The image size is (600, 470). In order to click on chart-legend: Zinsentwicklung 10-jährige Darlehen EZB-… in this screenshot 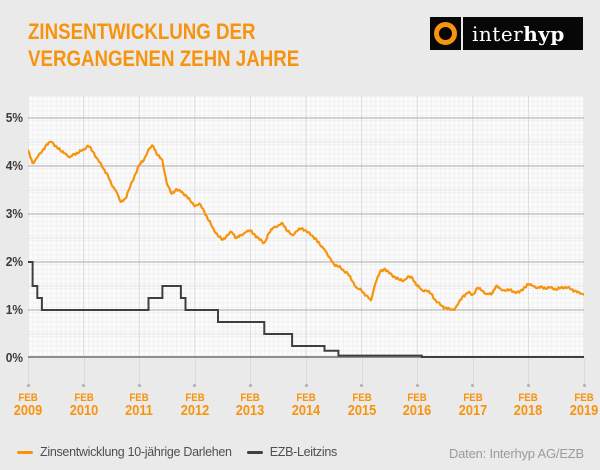, I will do `click(177, 452)`.